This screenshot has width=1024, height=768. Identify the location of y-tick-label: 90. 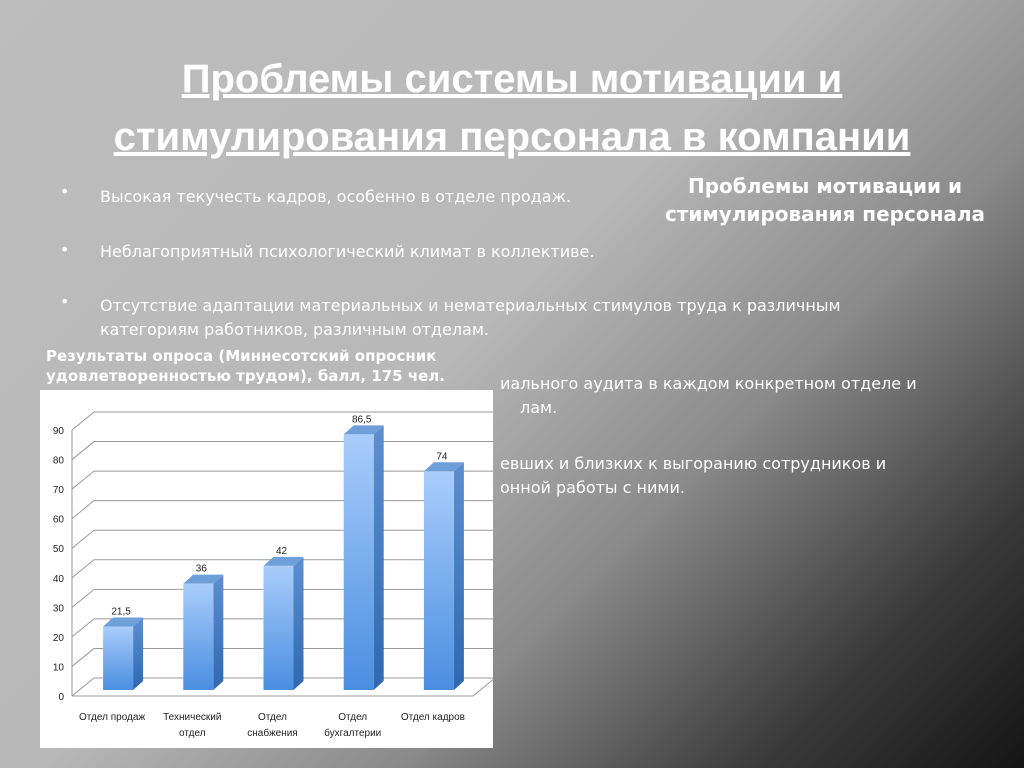
(59, 431).